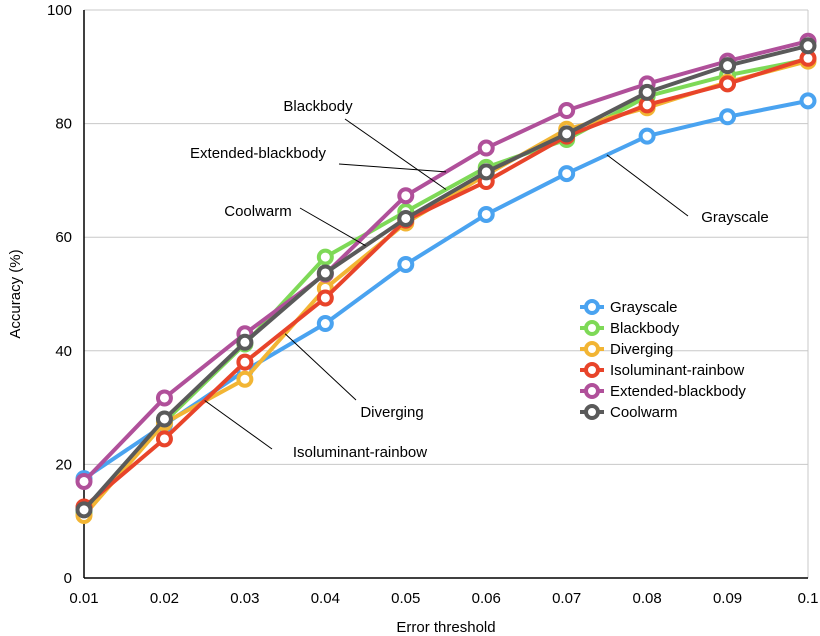  Describe the element at coordinates (83, 598) in the screenshot. I see `x-tick-label: 0.01` at that location.